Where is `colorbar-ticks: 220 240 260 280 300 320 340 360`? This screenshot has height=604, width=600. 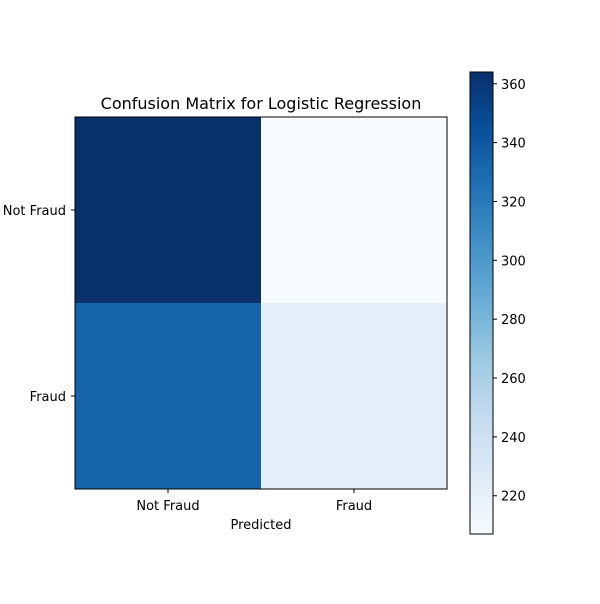 colorbar-ticks: 220 240 260 280 300 320 340 360 is located at coordinates (509, 291).